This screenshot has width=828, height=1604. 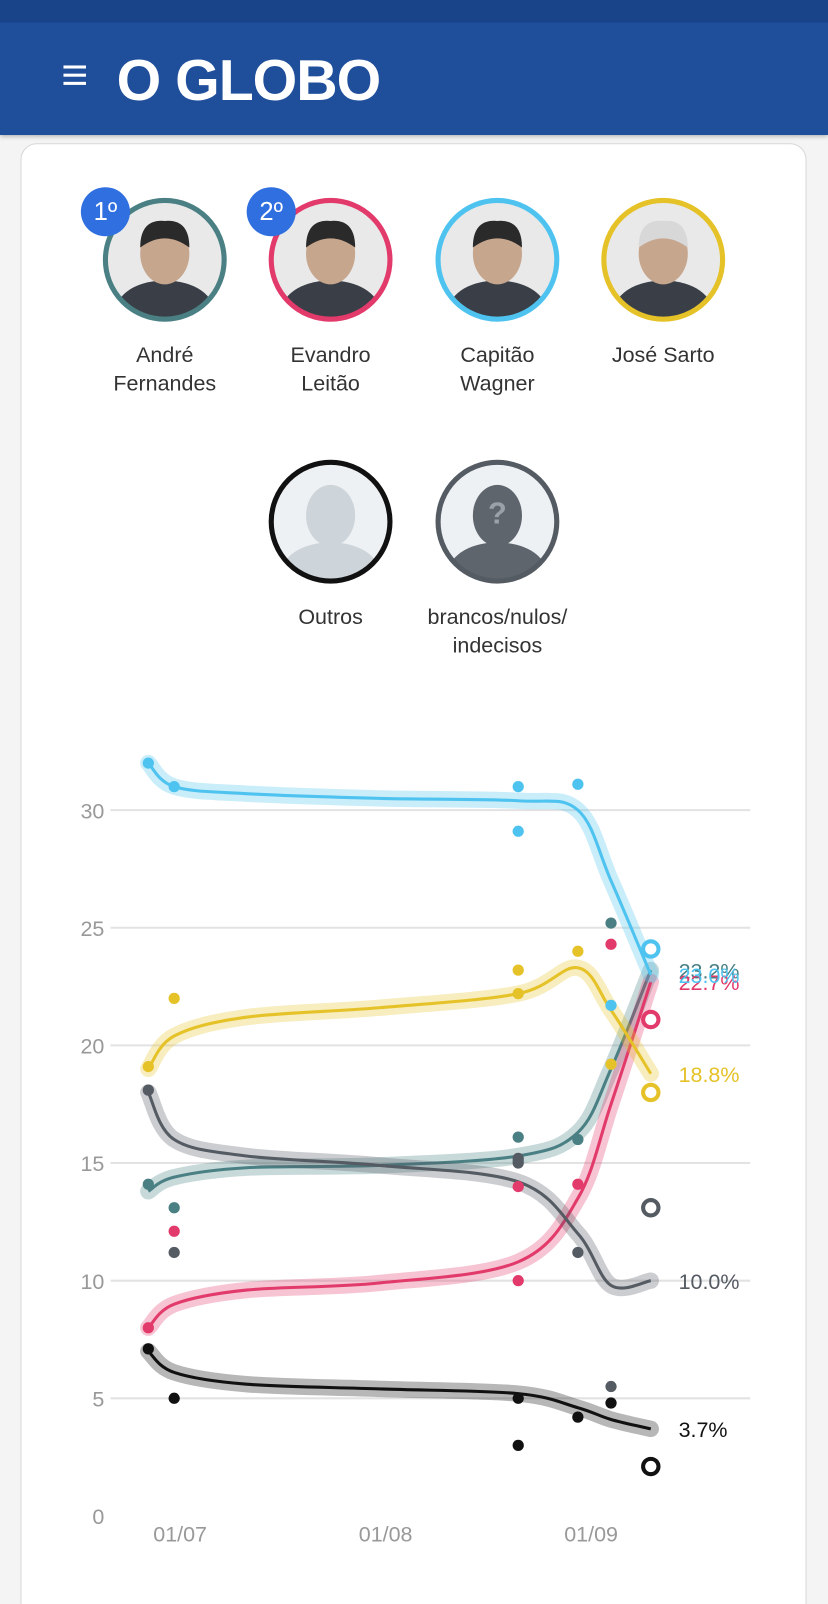 What do you see at coordinates (330, 617) in the screenshot?
I see `candidate-name: Outros` at bounding box center [330, 617].